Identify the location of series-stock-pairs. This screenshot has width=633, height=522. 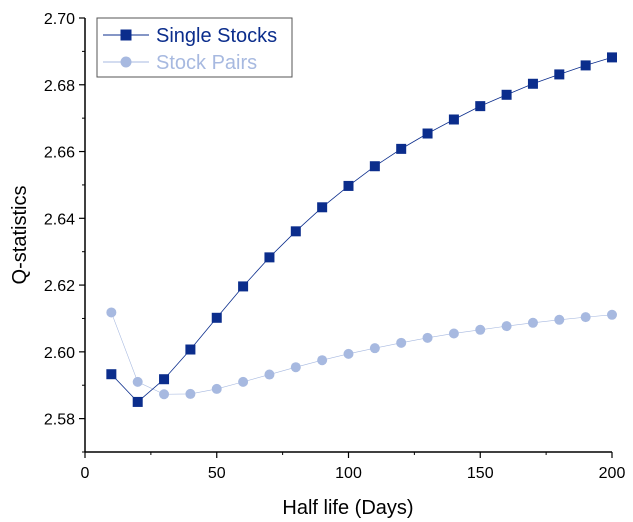
(361, 353).